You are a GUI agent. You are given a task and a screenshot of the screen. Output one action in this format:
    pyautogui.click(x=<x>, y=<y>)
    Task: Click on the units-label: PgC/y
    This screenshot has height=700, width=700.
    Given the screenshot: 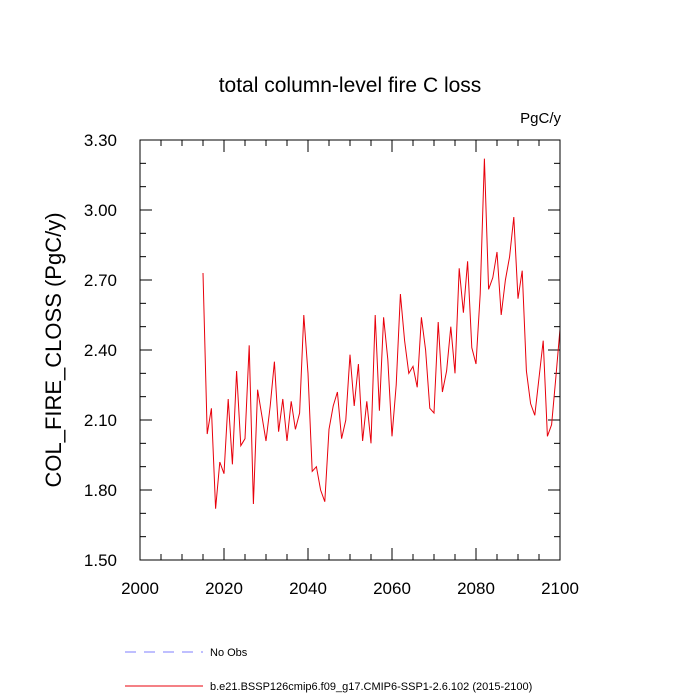 What is the action you would take?
    pyautogui.click(x=540, y=118)
    